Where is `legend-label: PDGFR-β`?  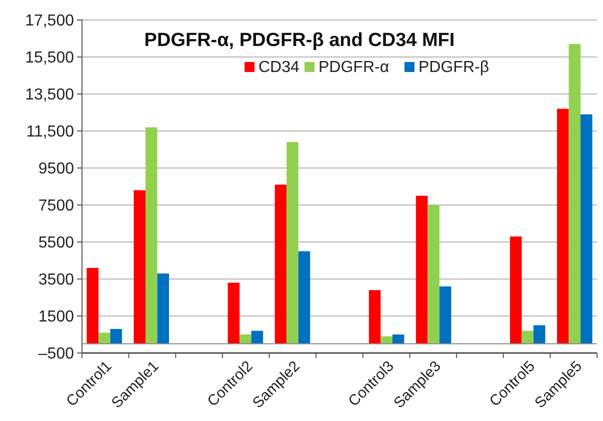
legend-label: PDGFR-β is located at coordinates (454, 67).